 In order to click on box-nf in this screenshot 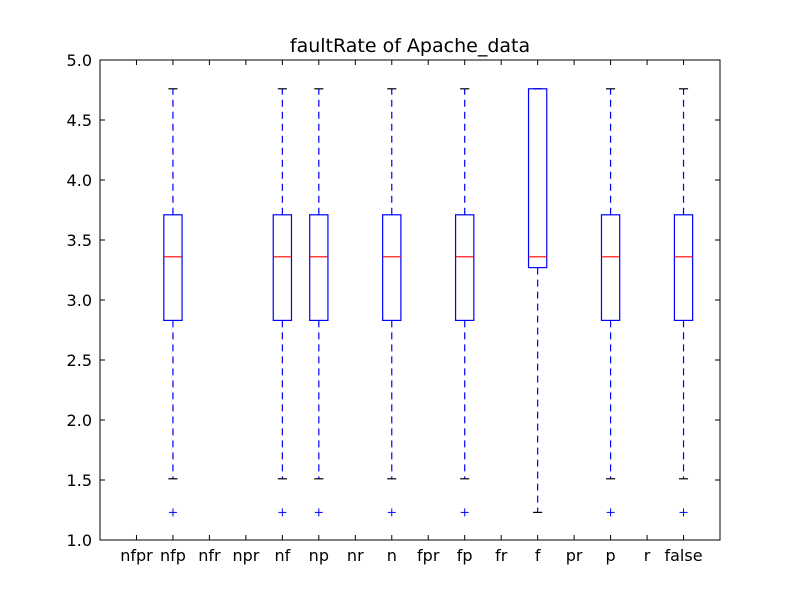, I will do `click(282, 302)`.